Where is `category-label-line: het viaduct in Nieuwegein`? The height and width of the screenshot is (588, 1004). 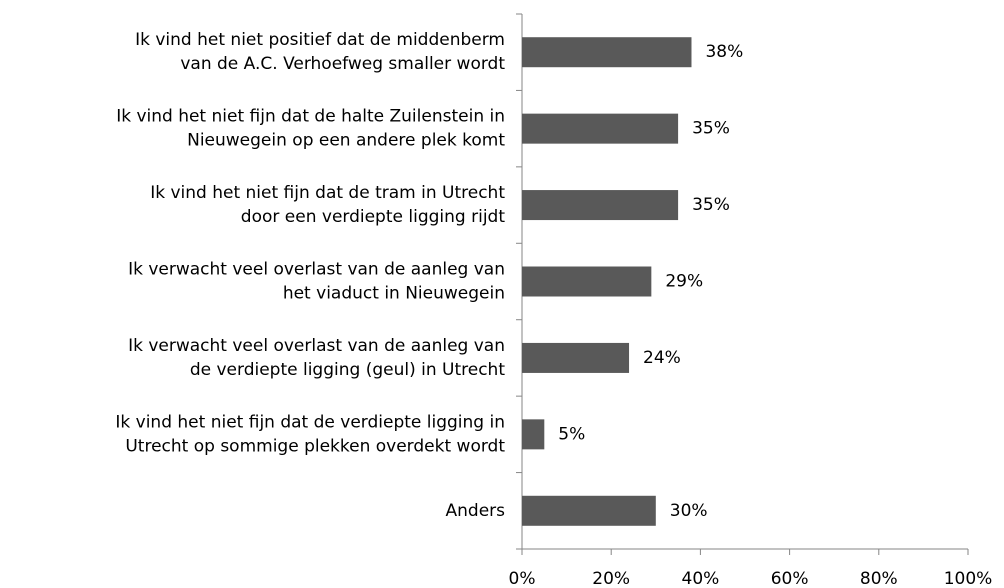
category-label-line: het viaduct in Nieuwegein is located at coordinates (394, 294).